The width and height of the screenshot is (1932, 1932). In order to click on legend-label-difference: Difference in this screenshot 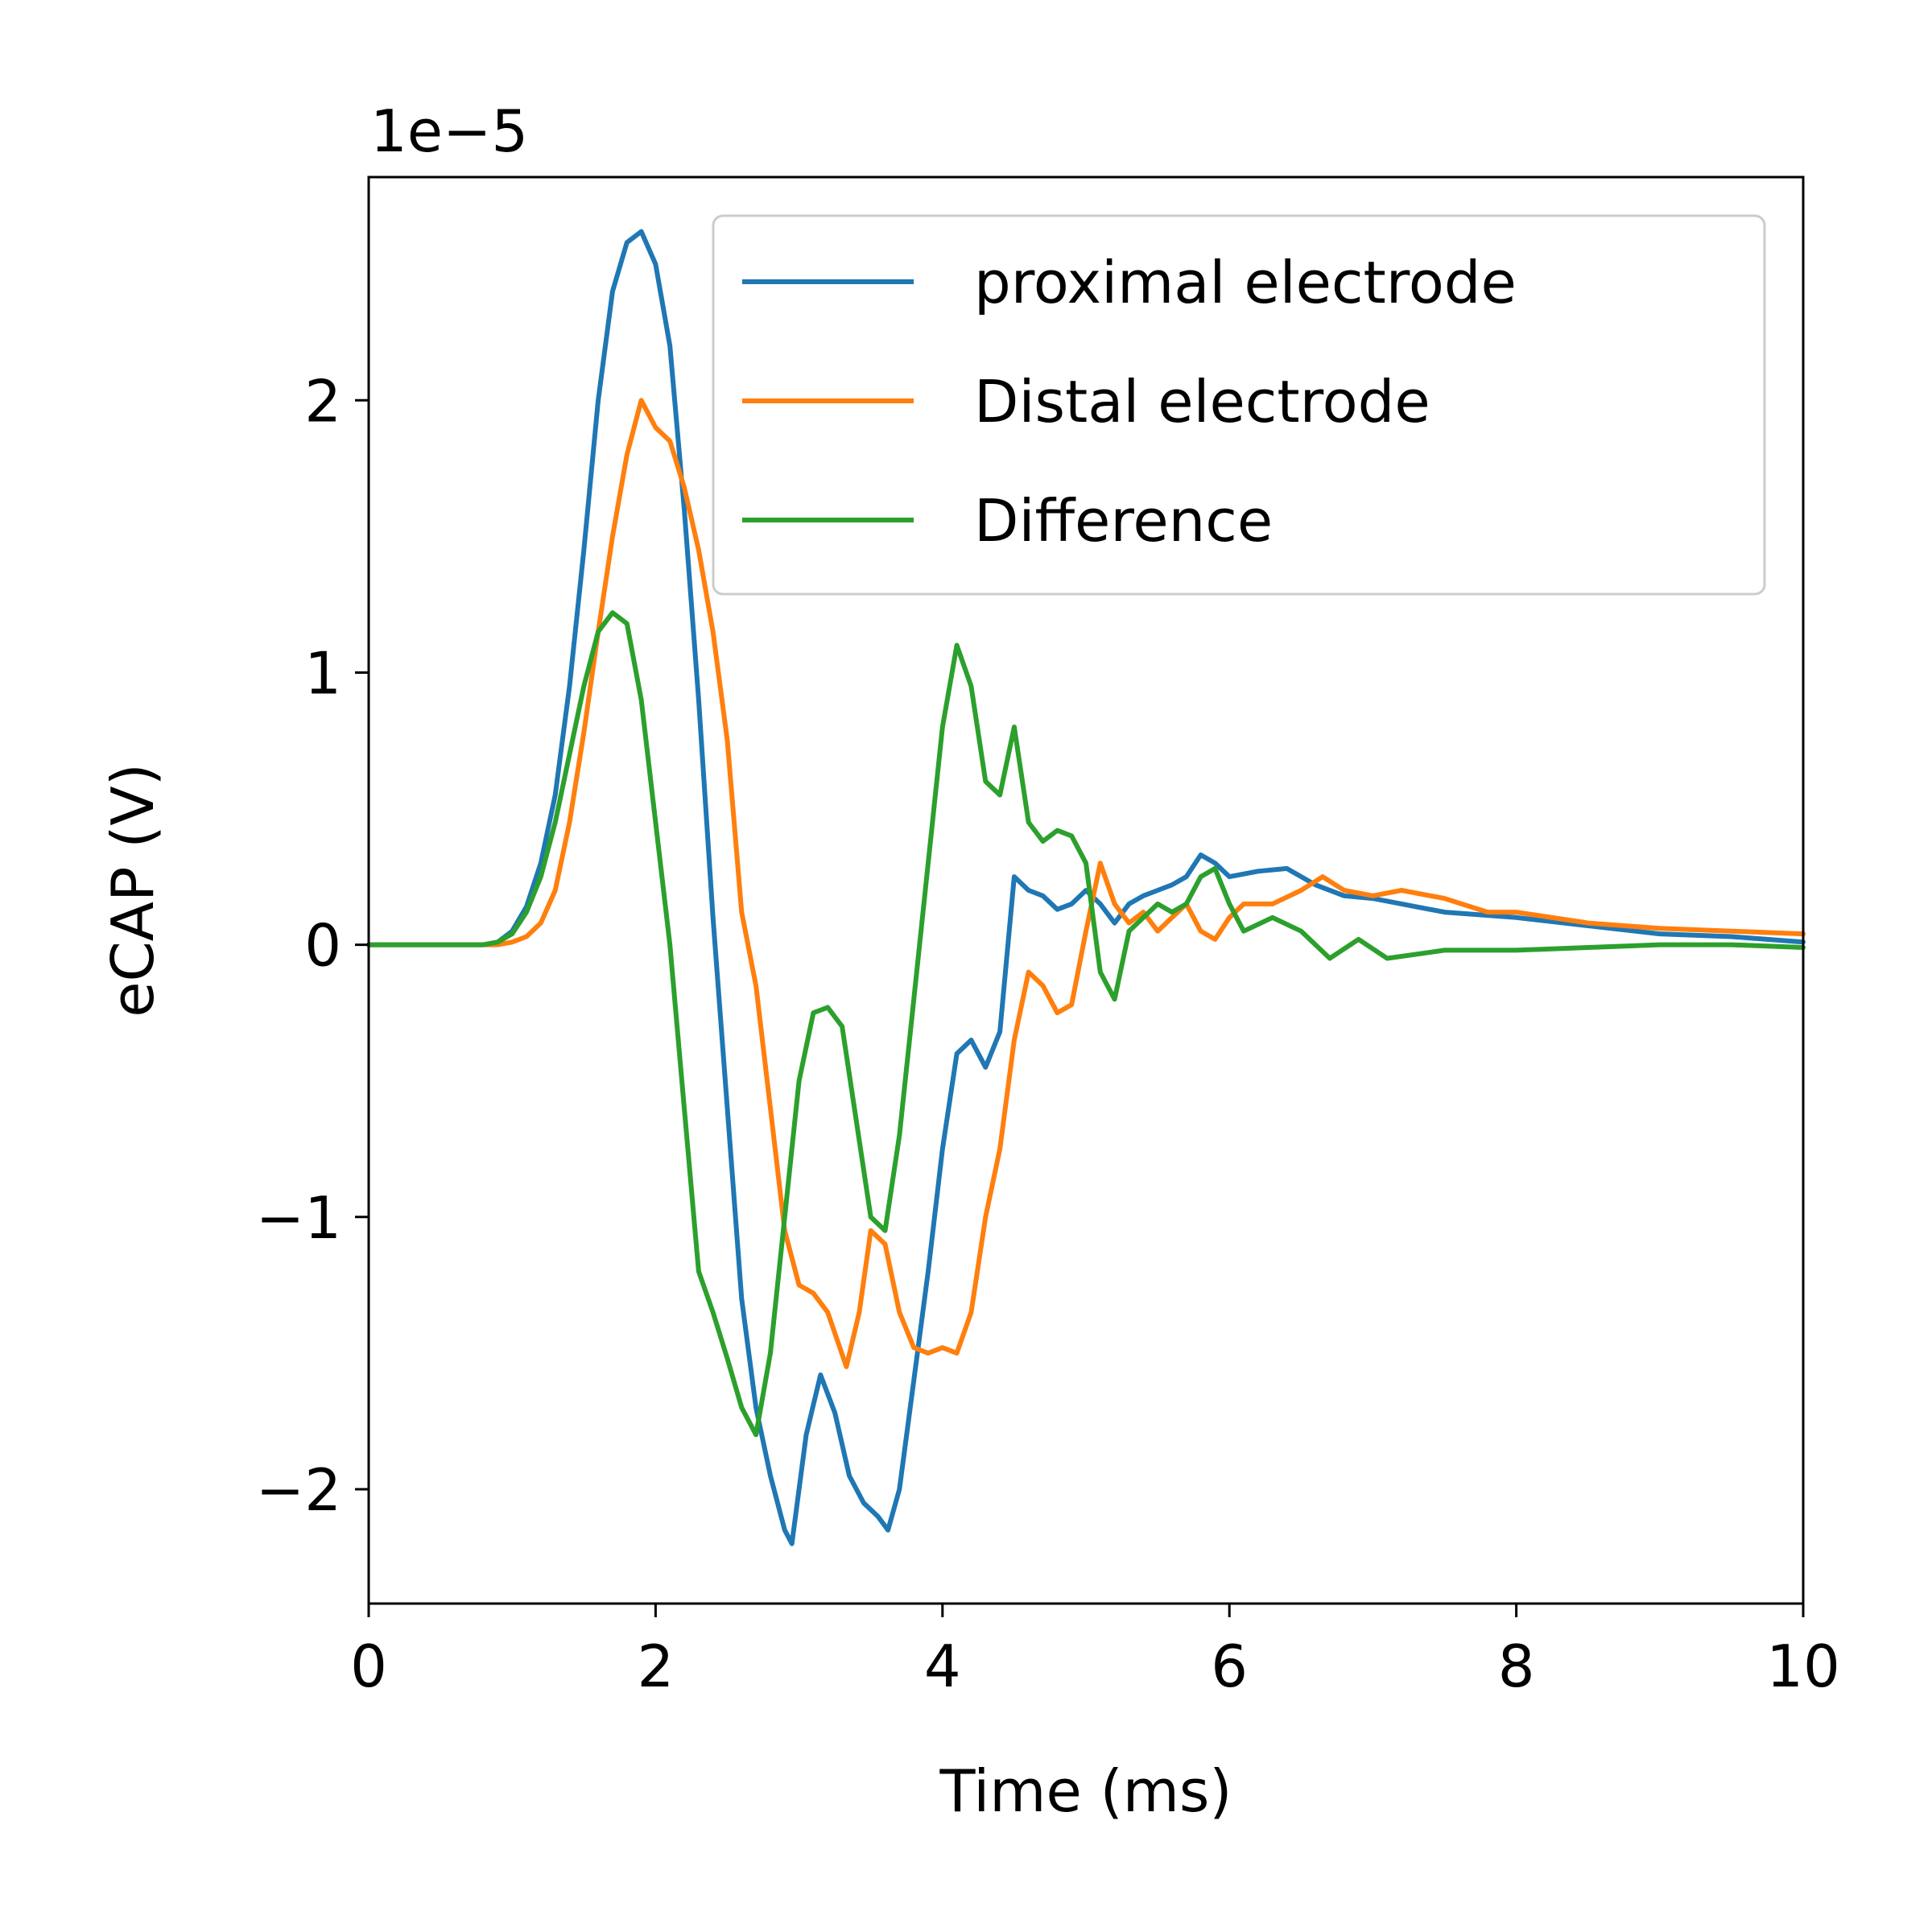, I will do `click(1123, 521)`.